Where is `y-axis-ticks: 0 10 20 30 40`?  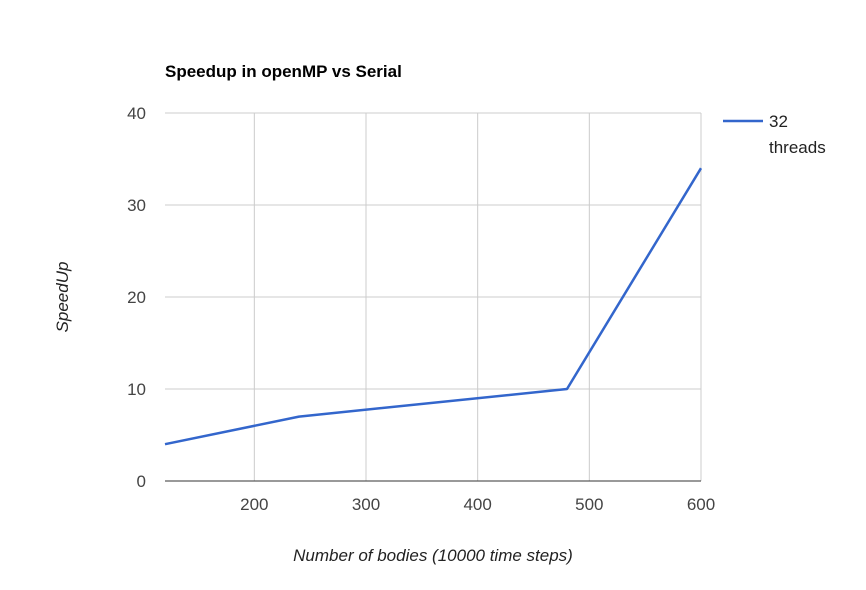 y-axis-ticks: 0 10 20 30 40 is located at coordinates (136, 297).